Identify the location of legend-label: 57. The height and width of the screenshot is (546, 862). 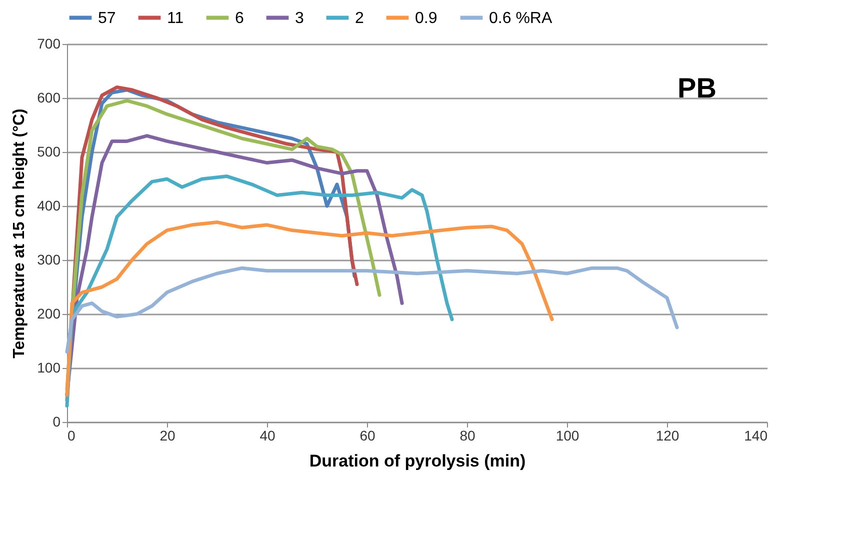
(107, 18).